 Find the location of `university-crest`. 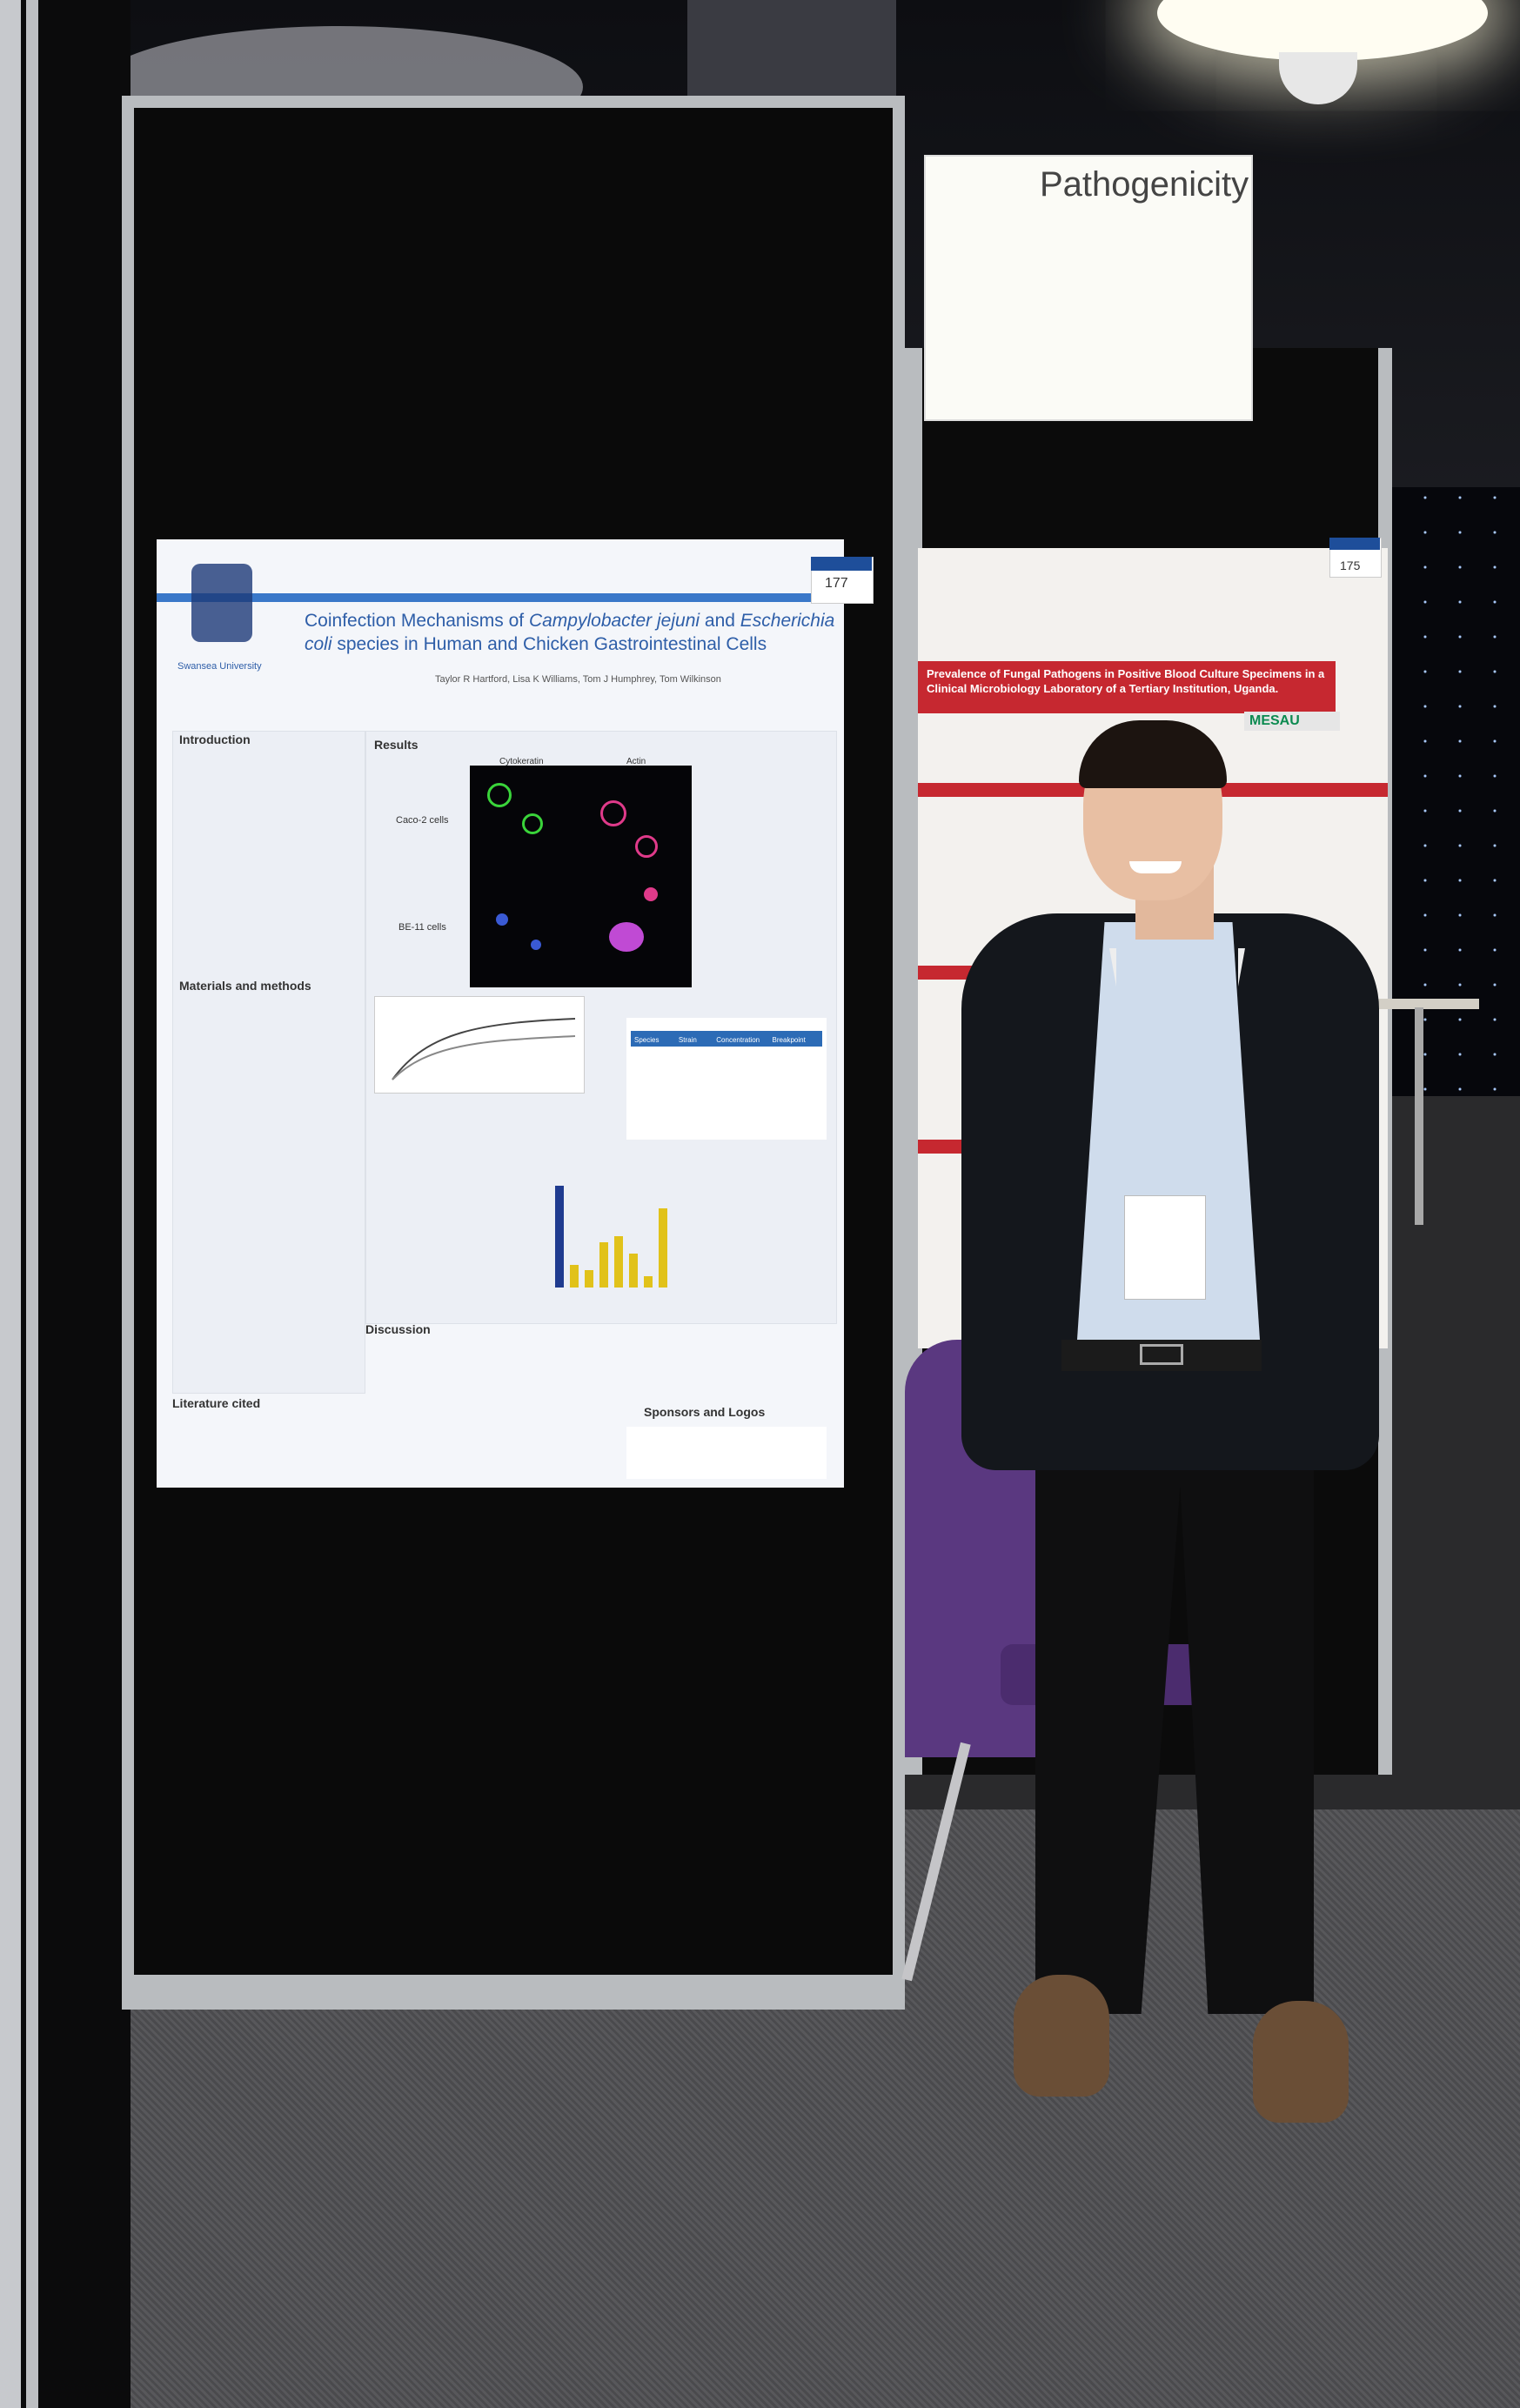

university-crest is located at coordinates (221, 603).